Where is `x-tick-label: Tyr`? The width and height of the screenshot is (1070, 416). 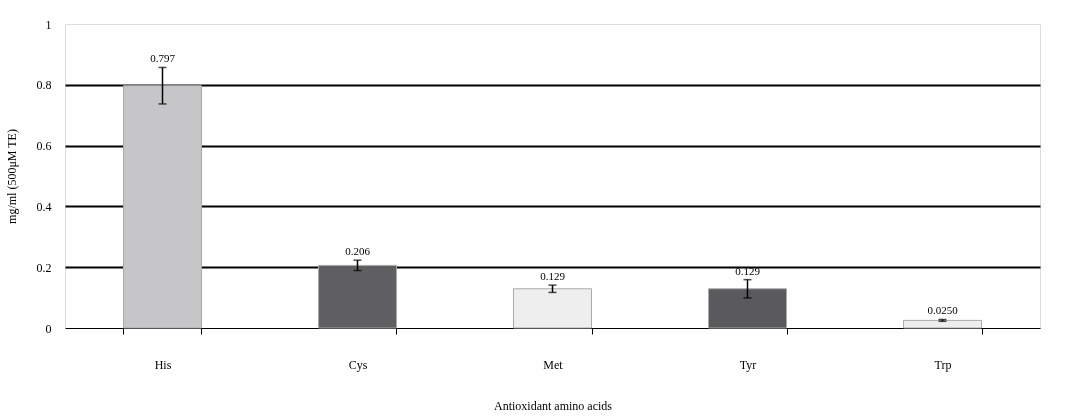 x-tick-label: Tyr is located at coordinates (748, 364).